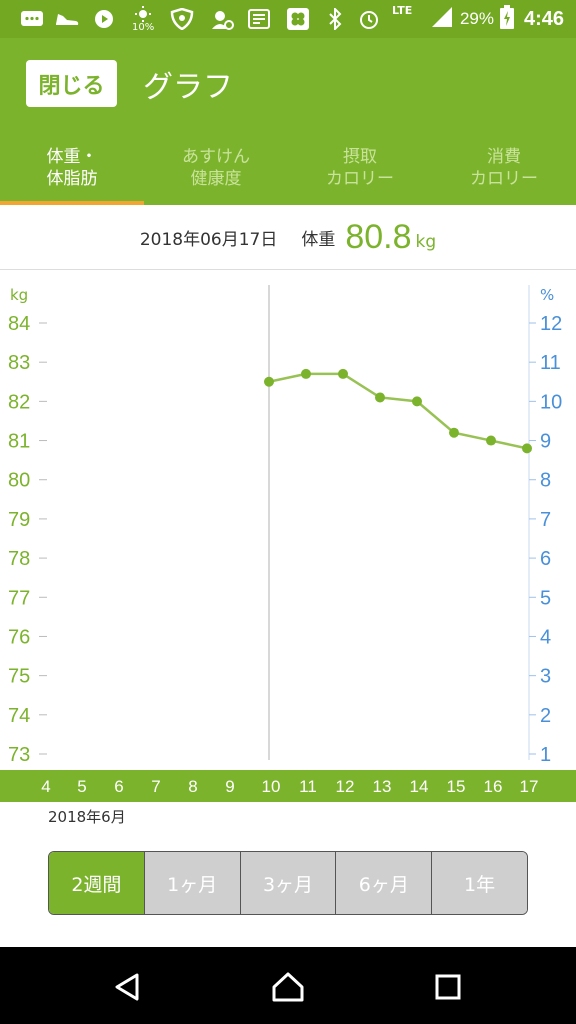 This screenshot has width=576, height=1024. Describe the element at coordinates (545, 716) in the screenshot. I see `right-tick-label: 2` at that location.